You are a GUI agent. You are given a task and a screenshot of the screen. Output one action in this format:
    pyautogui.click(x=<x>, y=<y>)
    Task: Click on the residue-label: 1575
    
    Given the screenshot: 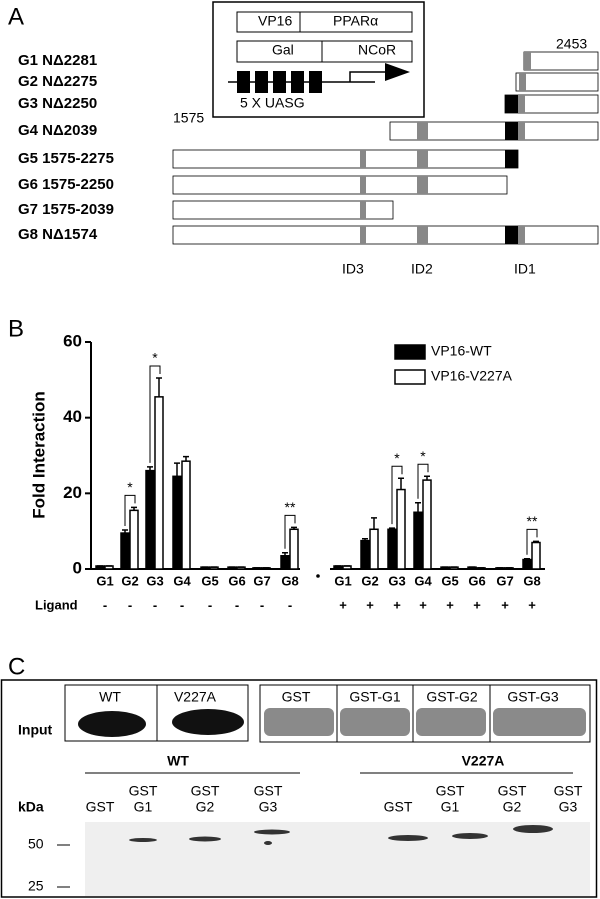 What is the action you would take?
    pyautogui.click(x=188, y=118)
    